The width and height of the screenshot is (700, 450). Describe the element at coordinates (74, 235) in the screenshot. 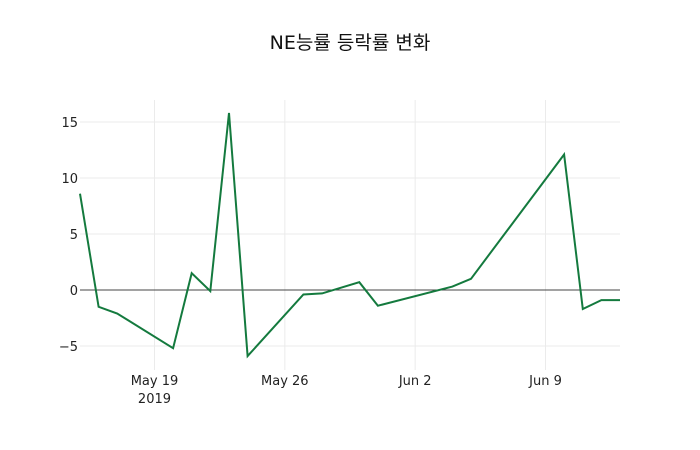

I see `y-tick-label: 5` at that location.